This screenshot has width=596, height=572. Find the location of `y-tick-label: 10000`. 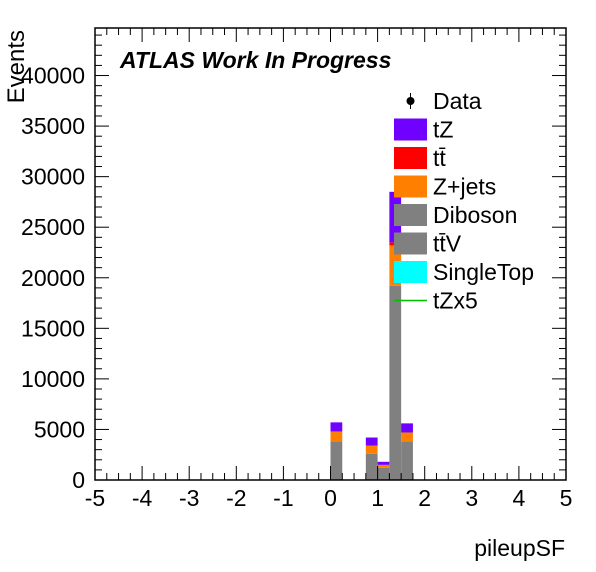

y-tick-label: 10000 is located at coordinates (53, 379).